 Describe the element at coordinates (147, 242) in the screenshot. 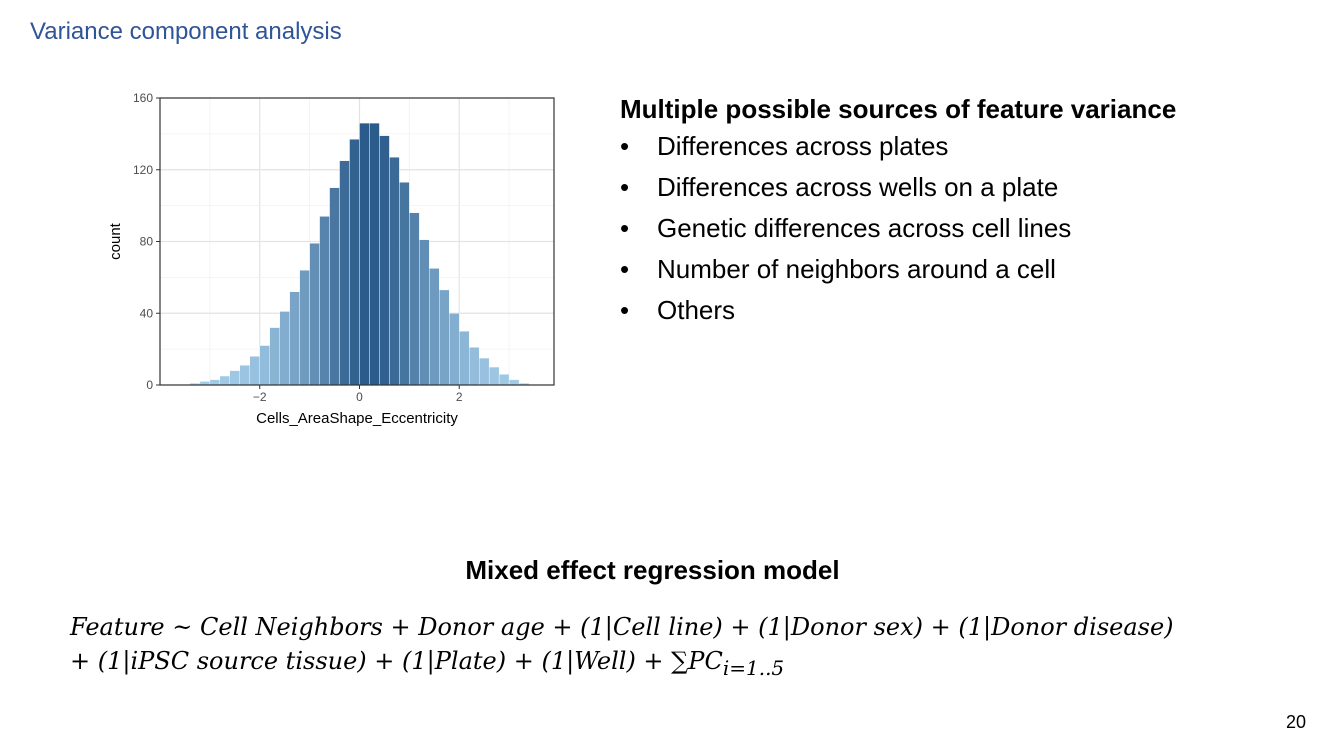

I see `y-tick-label: 80` at that location.